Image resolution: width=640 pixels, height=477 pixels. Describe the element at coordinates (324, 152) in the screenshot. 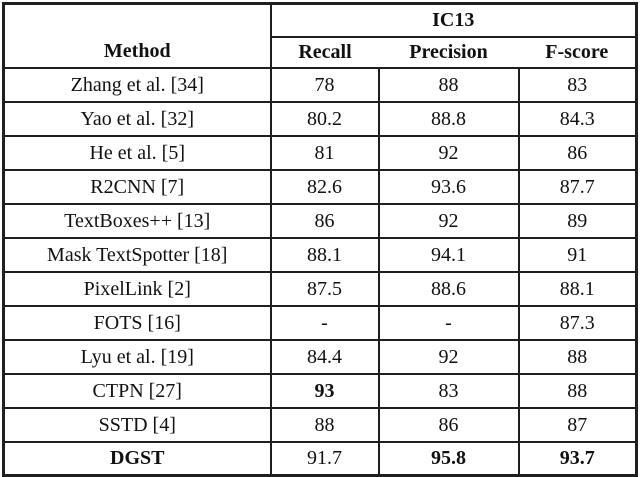

I see `cell-recall: 81` at that location.